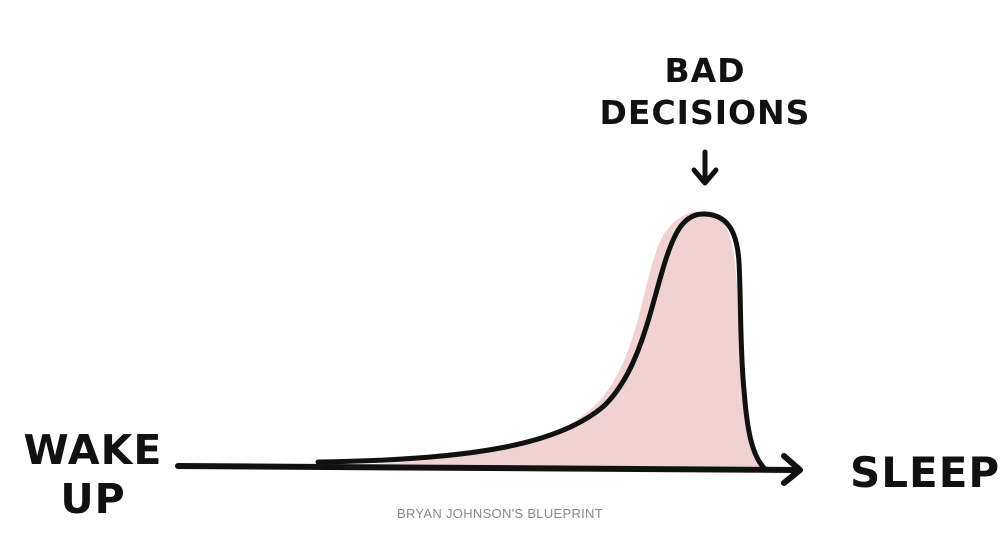  Describe the element at coordinates (705, 167) in the screenshot. I see `down-arrow-icon` at that location.